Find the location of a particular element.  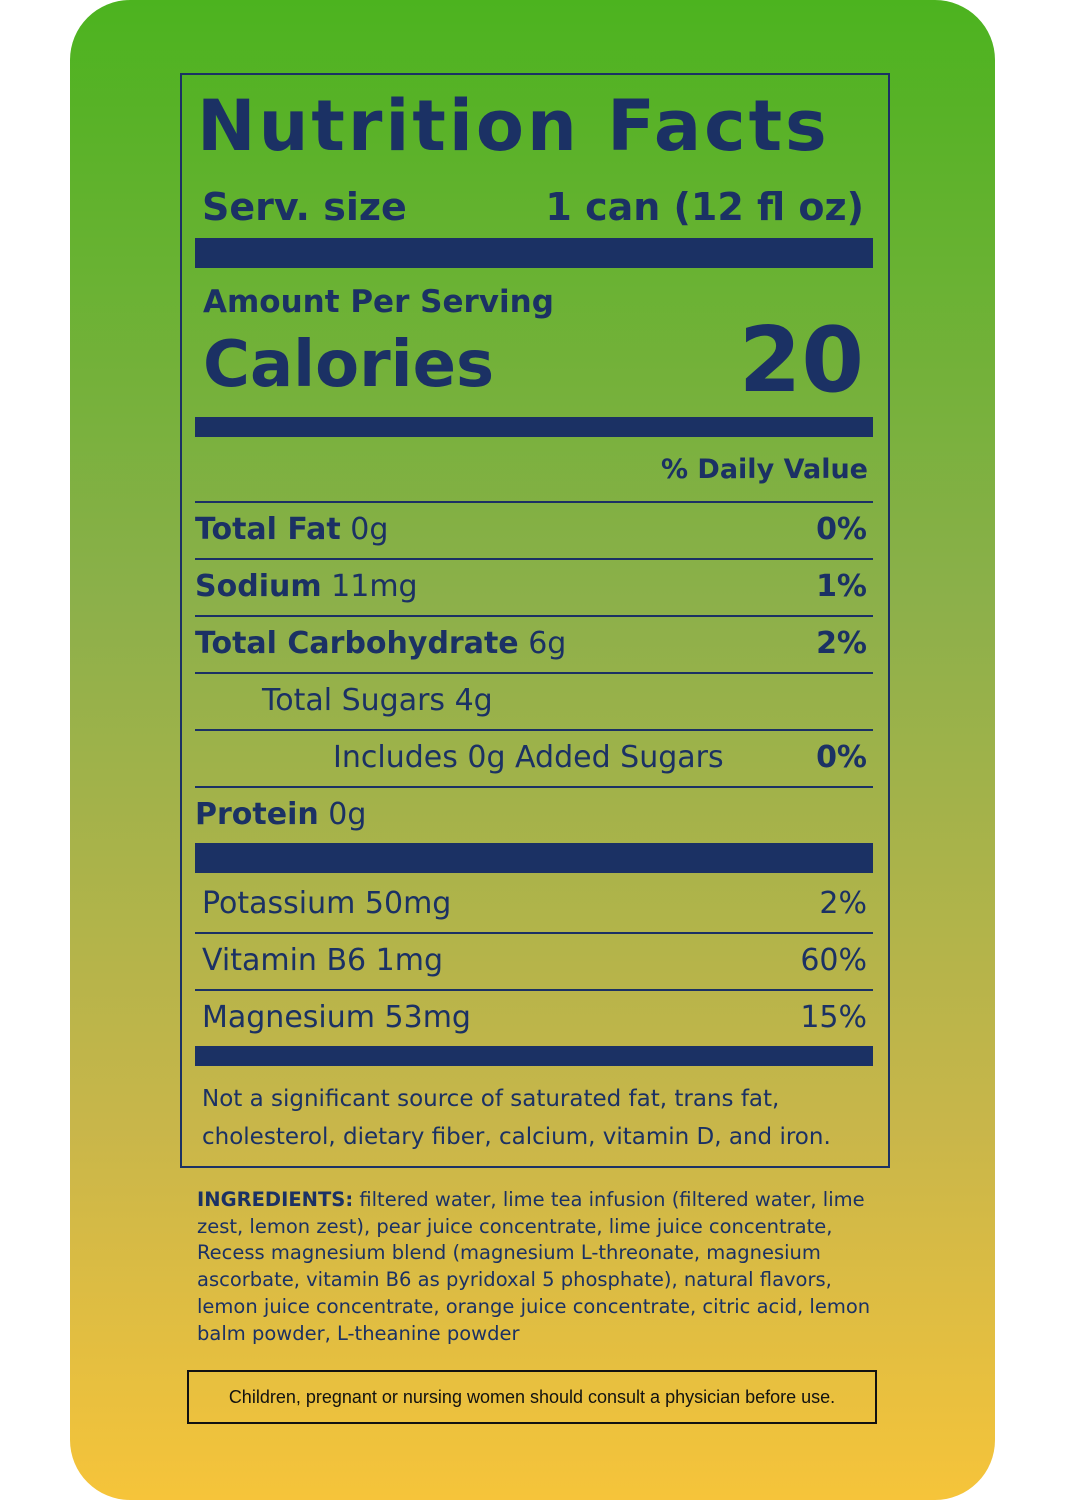

nutrient-dv: 1% is located at coordinates (841, 586).